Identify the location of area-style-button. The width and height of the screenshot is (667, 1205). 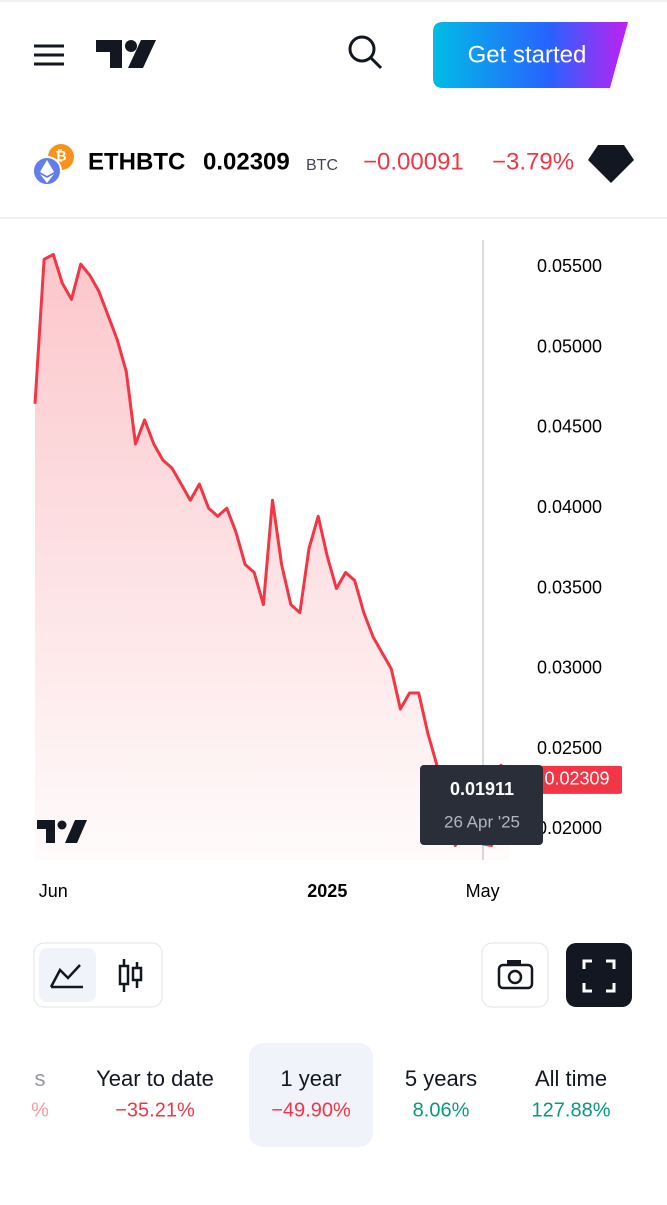
(67, 975).